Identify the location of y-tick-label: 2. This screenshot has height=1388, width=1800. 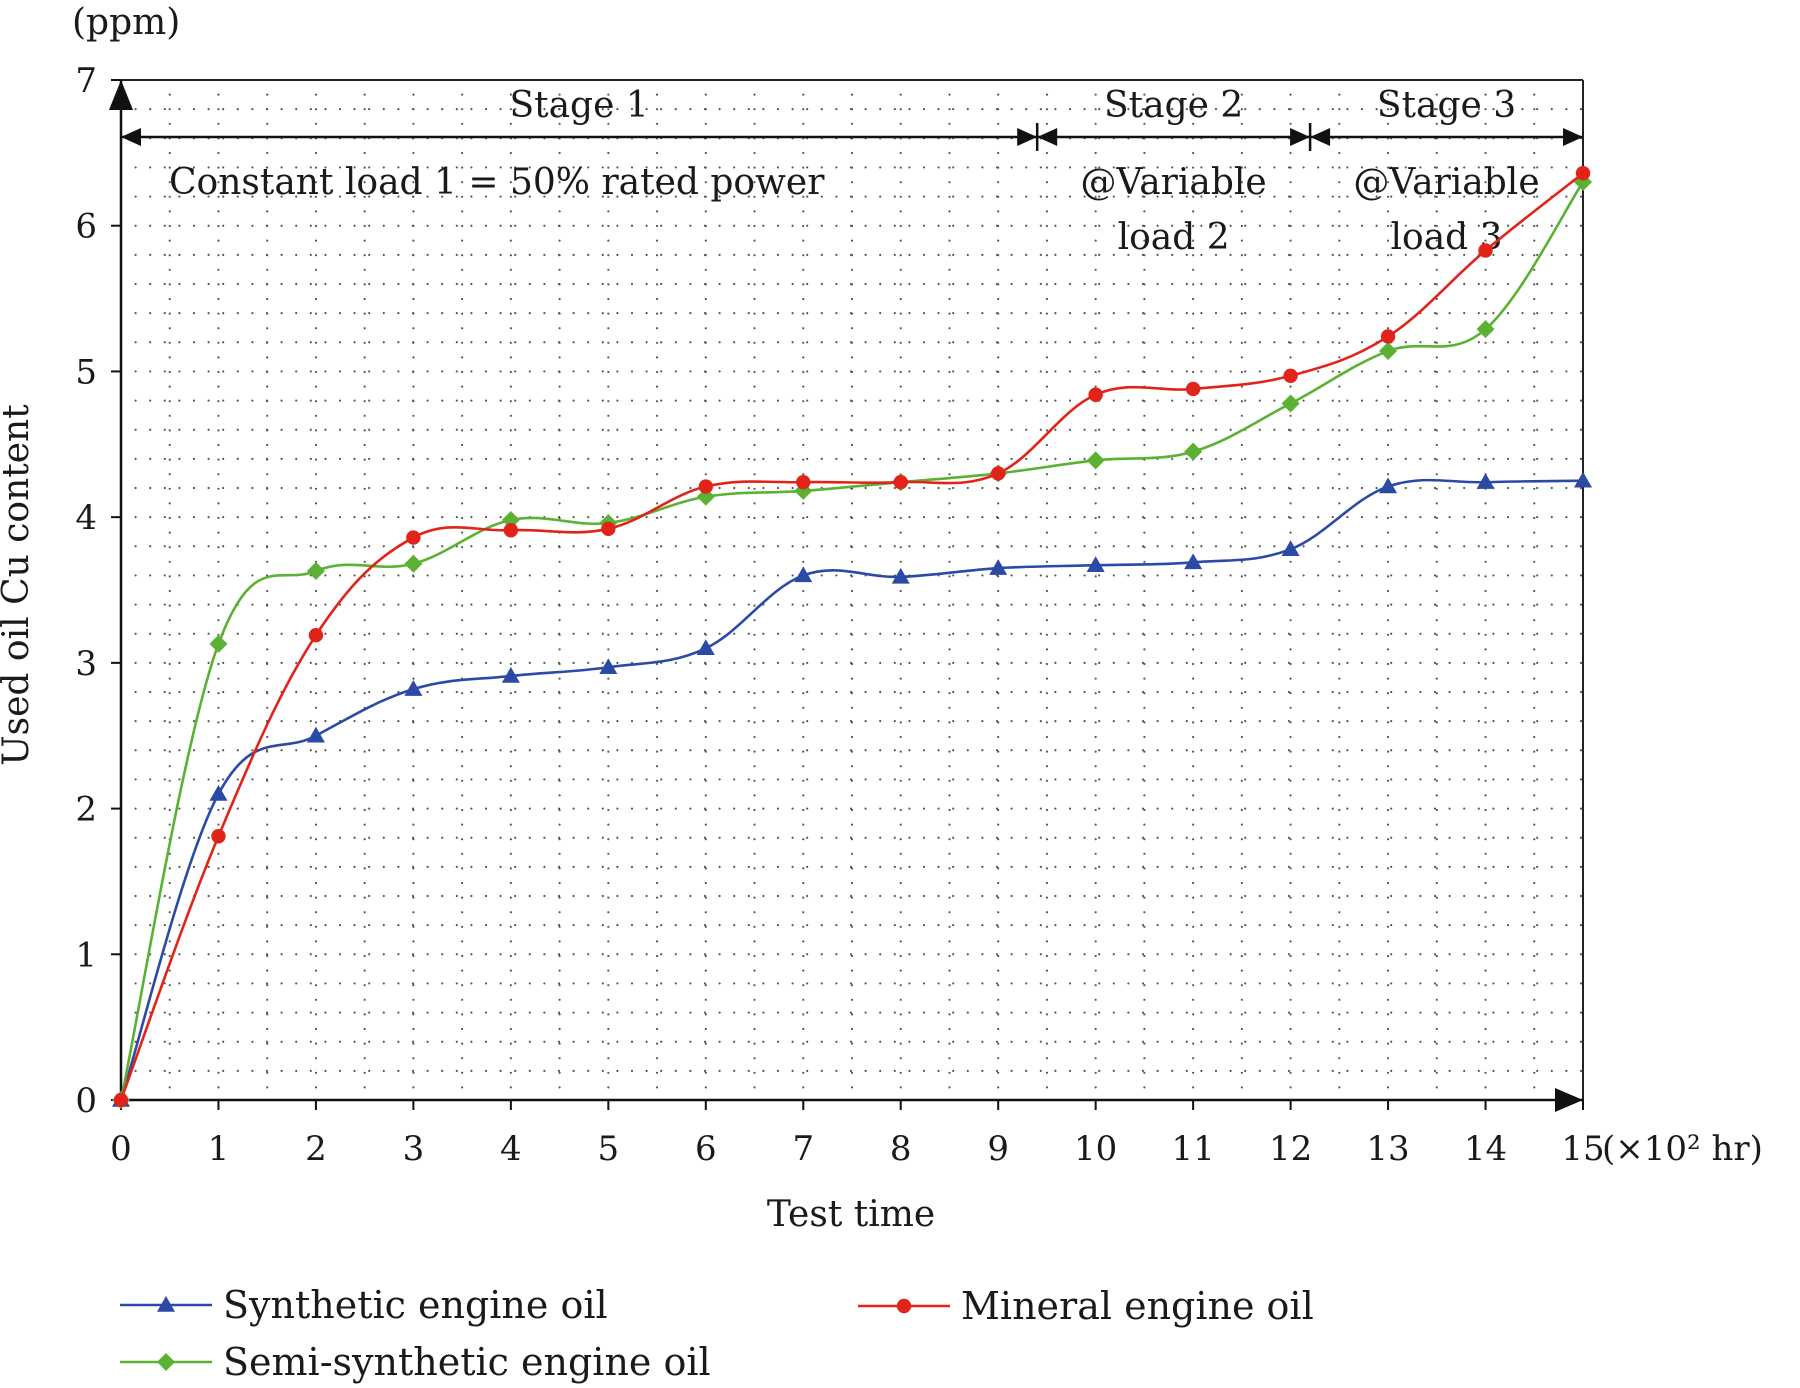
(86, 810).